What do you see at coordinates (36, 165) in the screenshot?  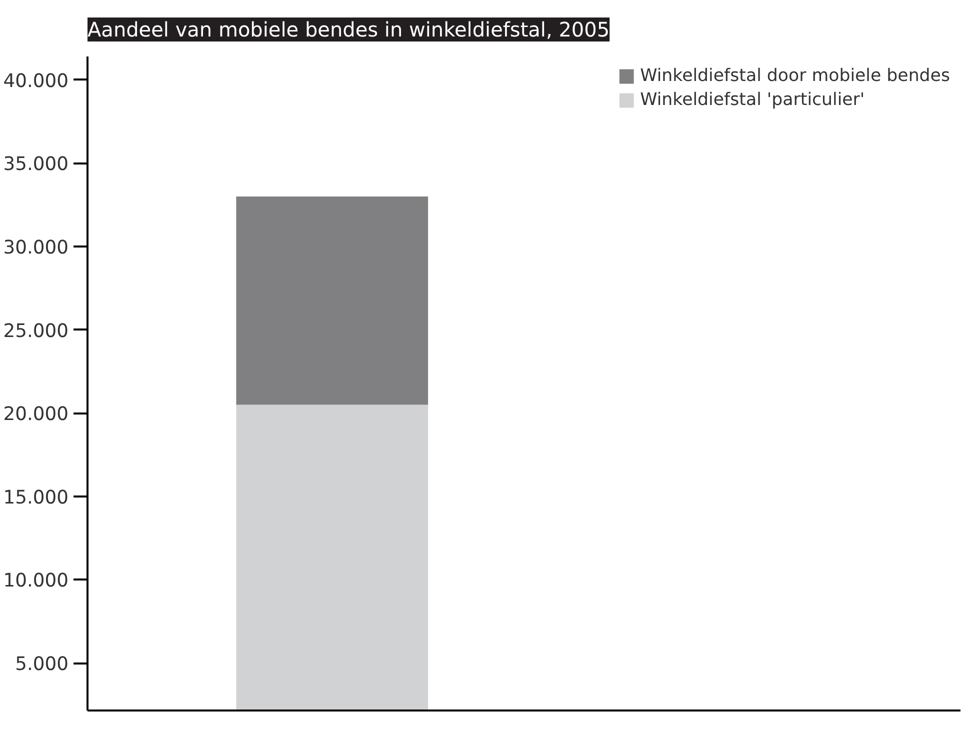 I see `y-tick-label: 35.000` at bounding box center [36, 165].